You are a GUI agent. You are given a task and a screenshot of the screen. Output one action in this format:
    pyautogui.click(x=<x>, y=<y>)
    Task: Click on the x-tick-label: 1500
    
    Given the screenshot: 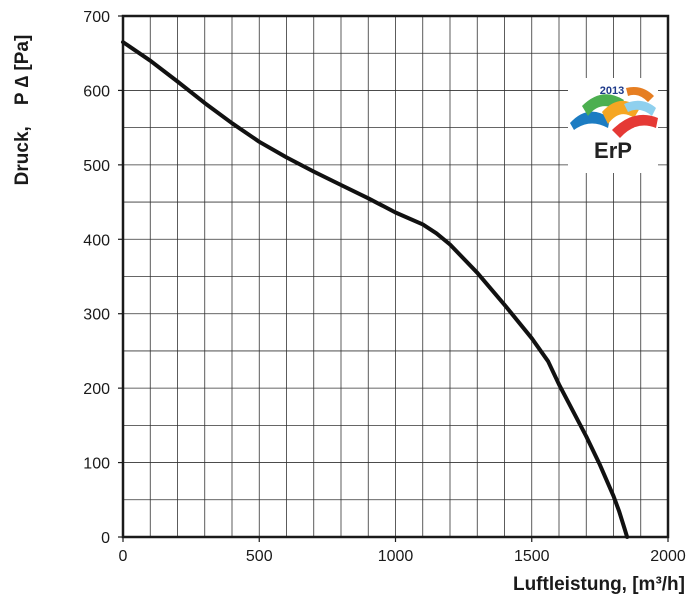 What is the action you would take?
    pyautogui.click(x=532, y=556)
    